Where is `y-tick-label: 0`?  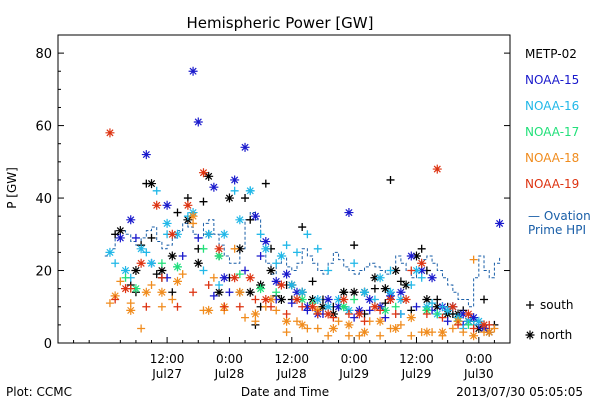 y-tick-label: 0 is located at coordinates (48, 344).